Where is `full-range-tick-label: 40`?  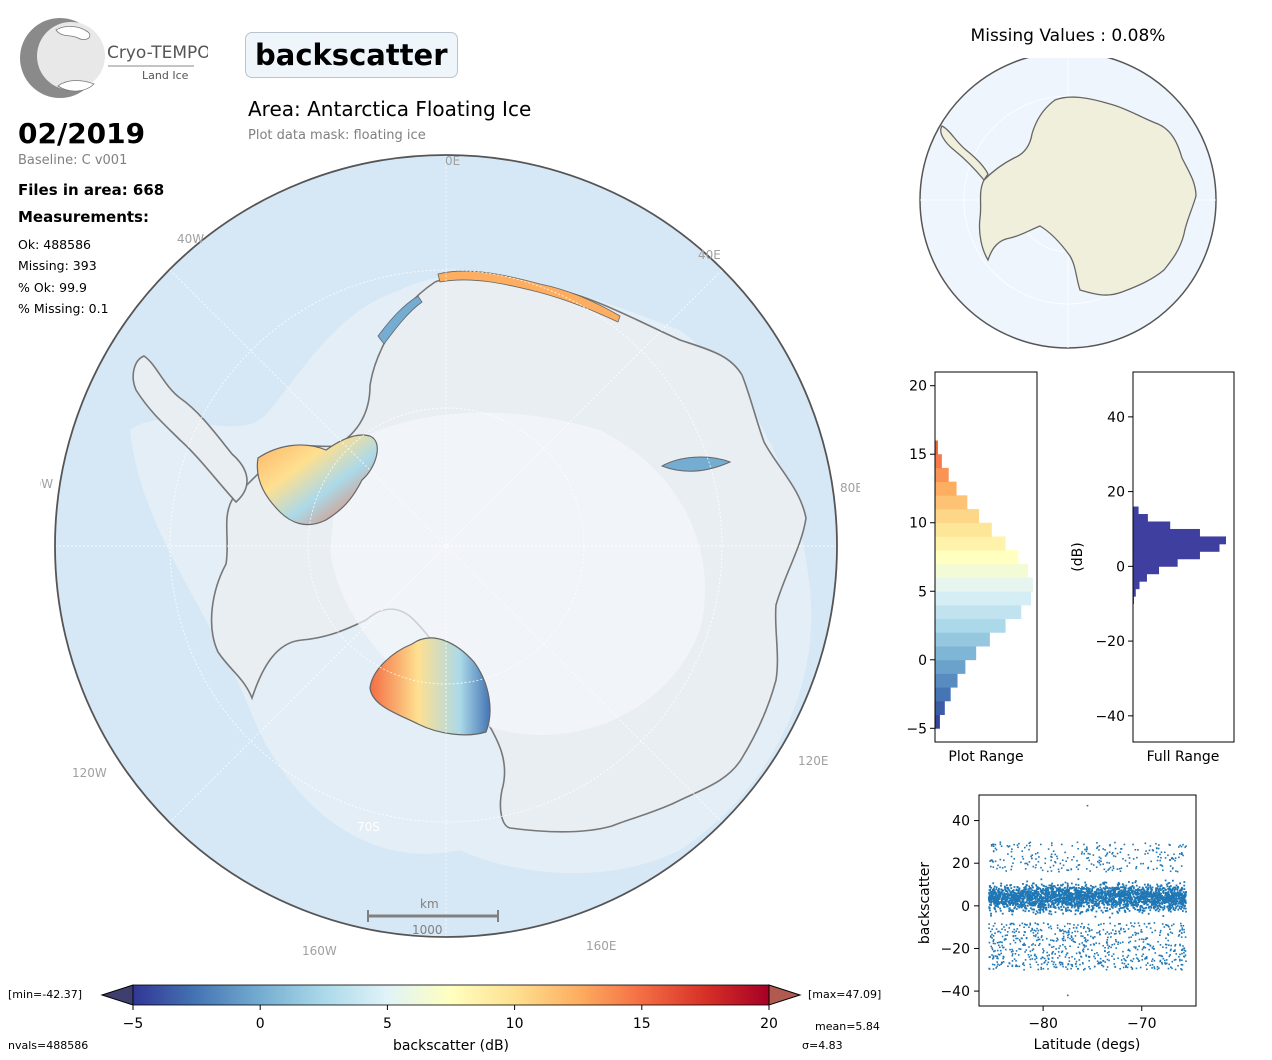 full-range-tick-label: 40 is located at coordinates (1116, 418).